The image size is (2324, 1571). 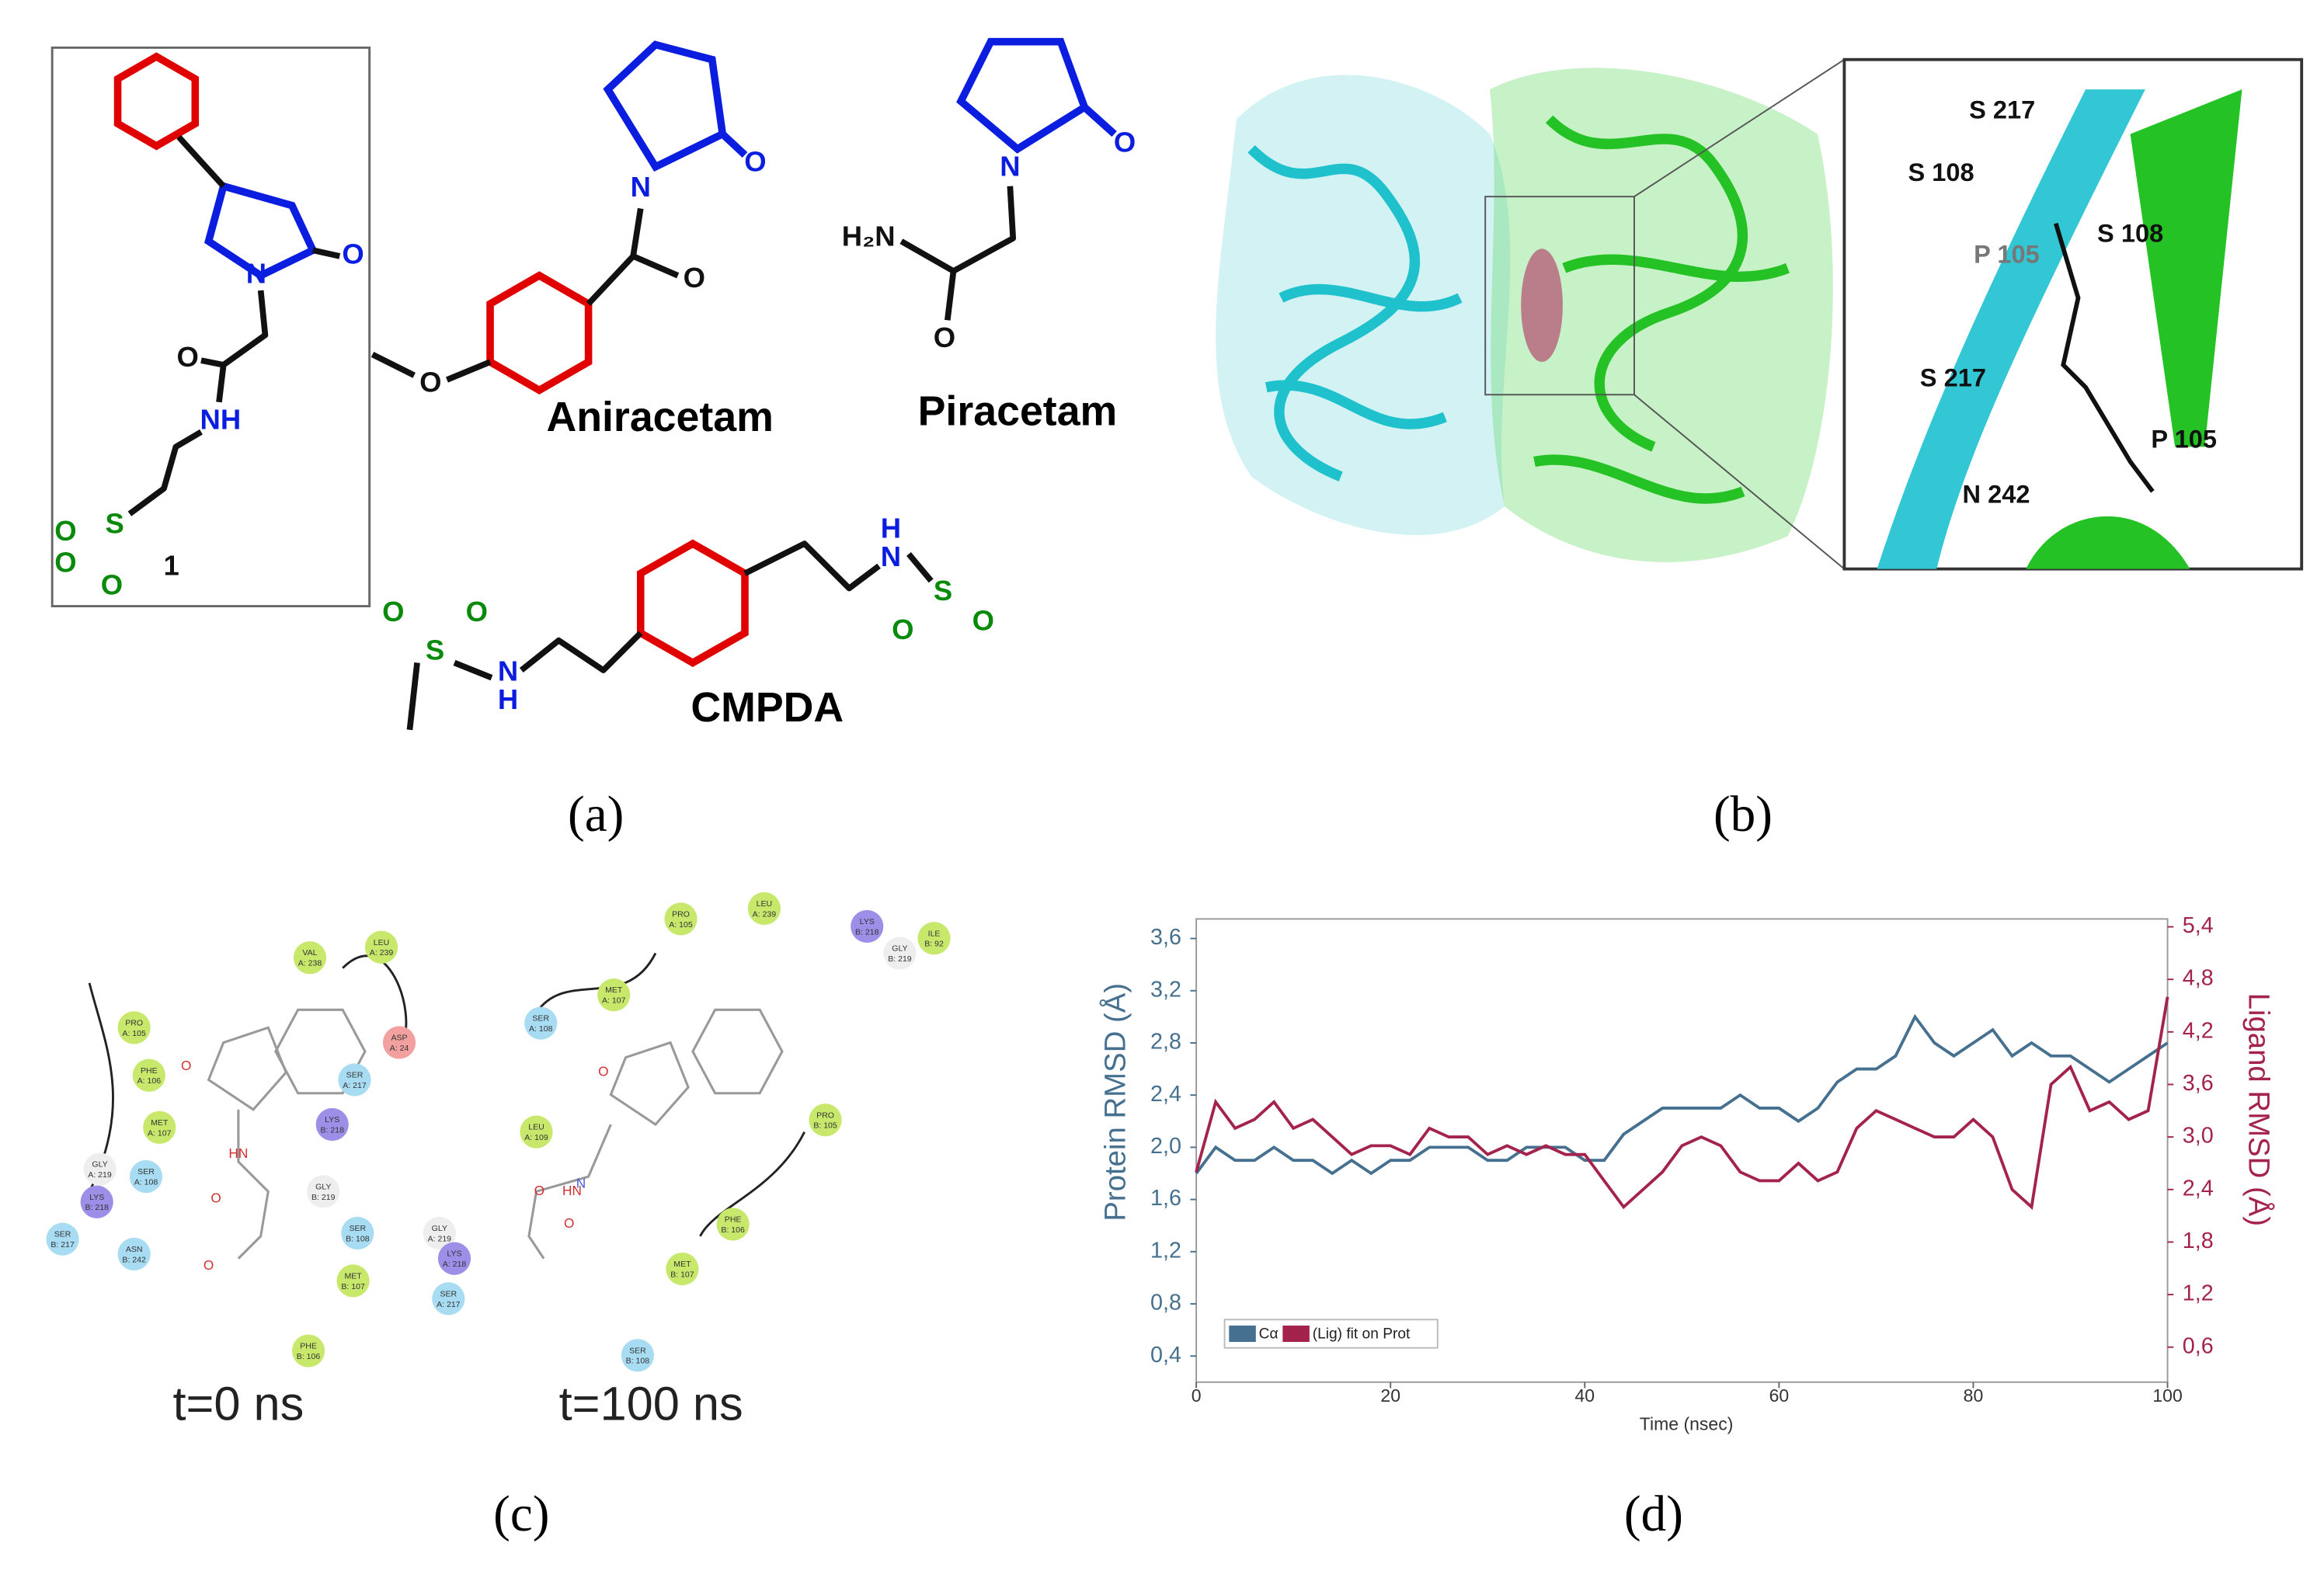 I want to click on ligand-stick, so click(x=2104, y=357).